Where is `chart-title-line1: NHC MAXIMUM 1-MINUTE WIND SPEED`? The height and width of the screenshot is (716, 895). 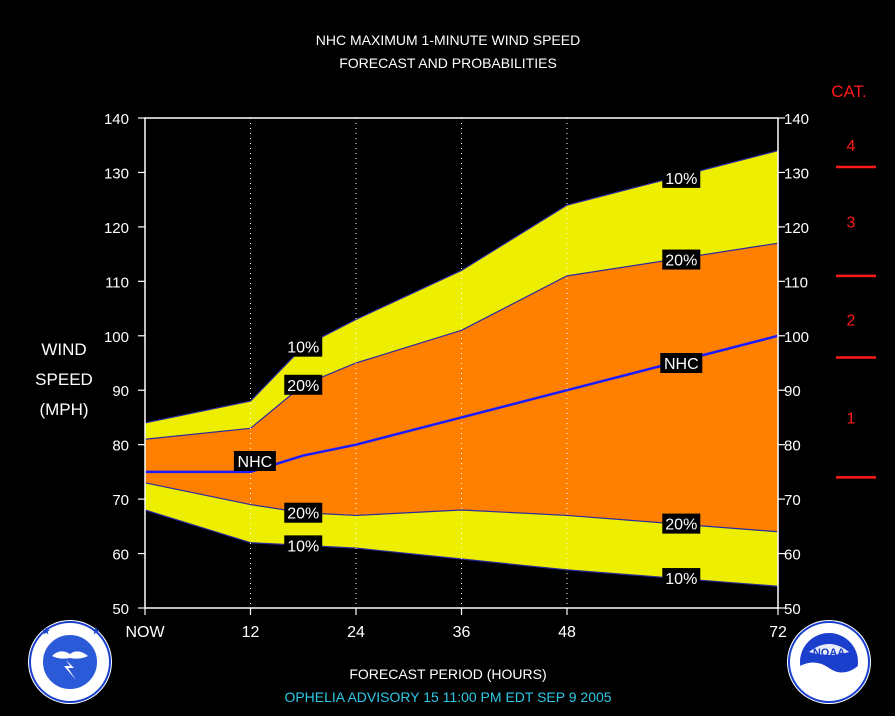
chart-title-line1: NHC MAXIMUM 1-MINUTE WIND SPEED is located at coordinates (448, 40).